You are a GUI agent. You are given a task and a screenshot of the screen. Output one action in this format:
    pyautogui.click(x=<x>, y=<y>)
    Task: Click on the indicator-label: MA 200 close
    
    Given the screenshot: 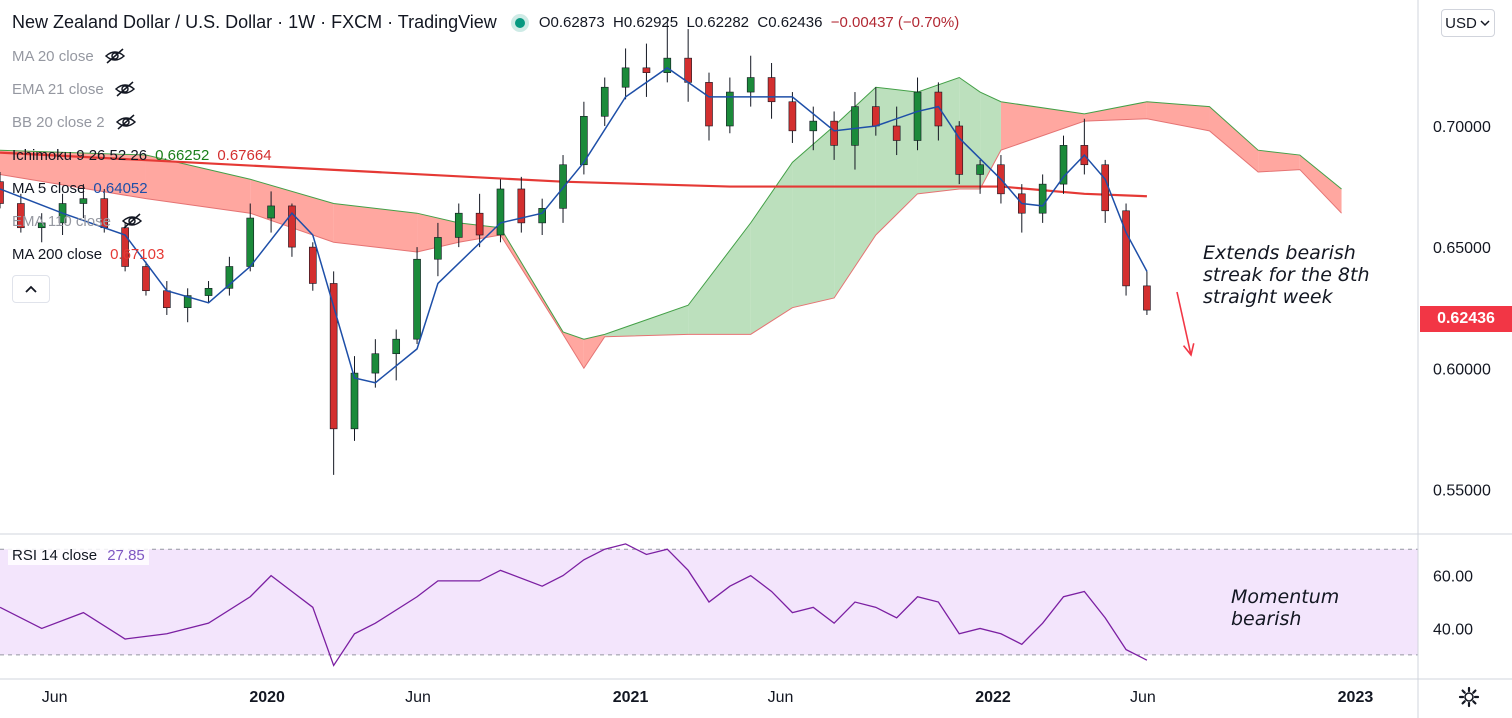 What is the action you would take?
    pyautogui.click(x=57, y=254)
    